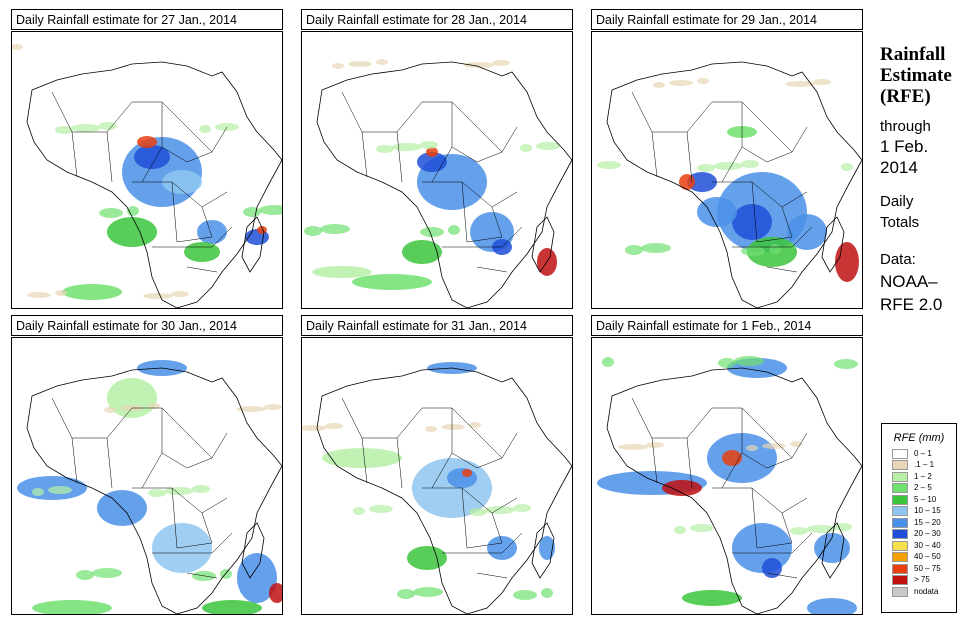 The image size is (967, 626). Describe the element at coordinates (923, 453) in the screenshot. I see `legend-label: 0 – 1` at that location.